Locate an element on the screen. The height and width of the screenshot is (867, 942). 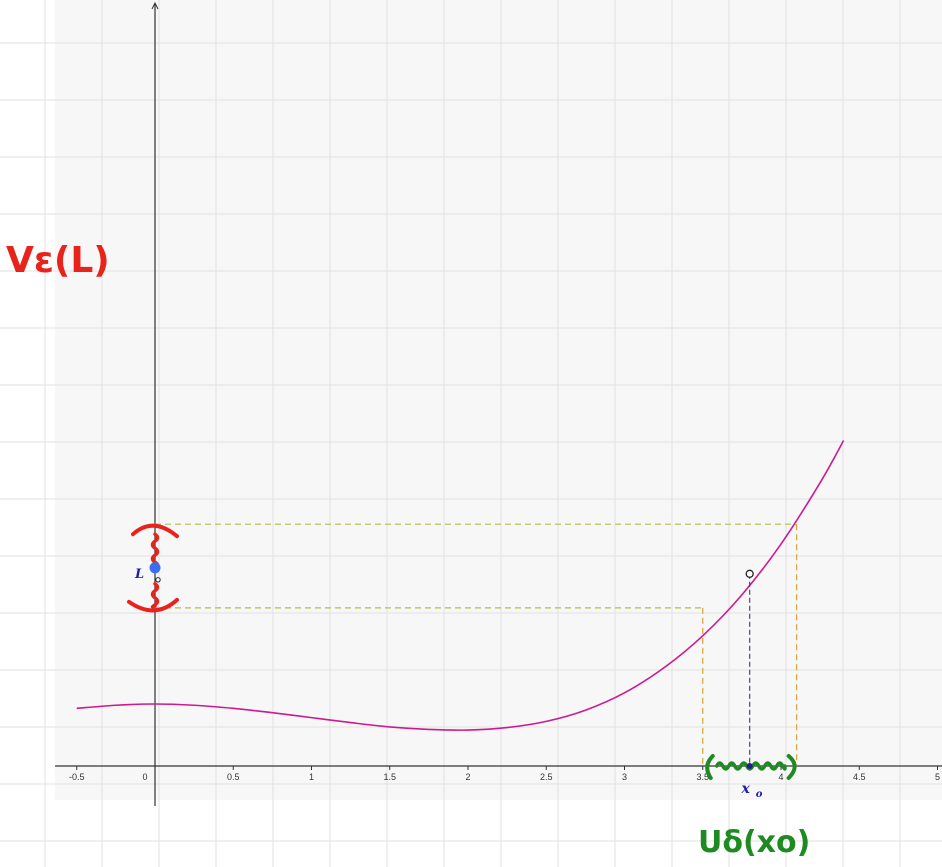
x-tick-label: 4 is located at coordinates (780, 777).